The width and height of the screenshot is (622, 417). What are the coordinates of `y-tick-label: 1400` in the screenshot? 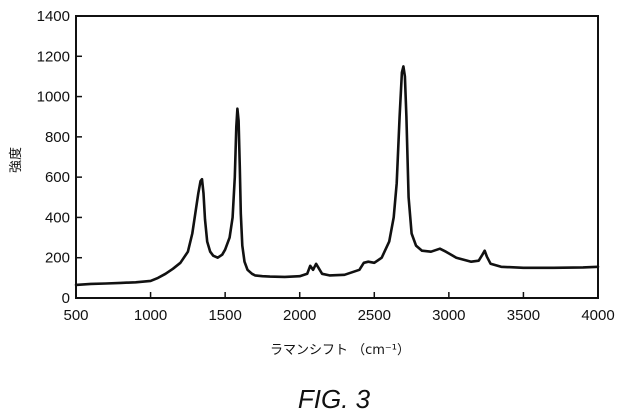 It's located at (53, 16).